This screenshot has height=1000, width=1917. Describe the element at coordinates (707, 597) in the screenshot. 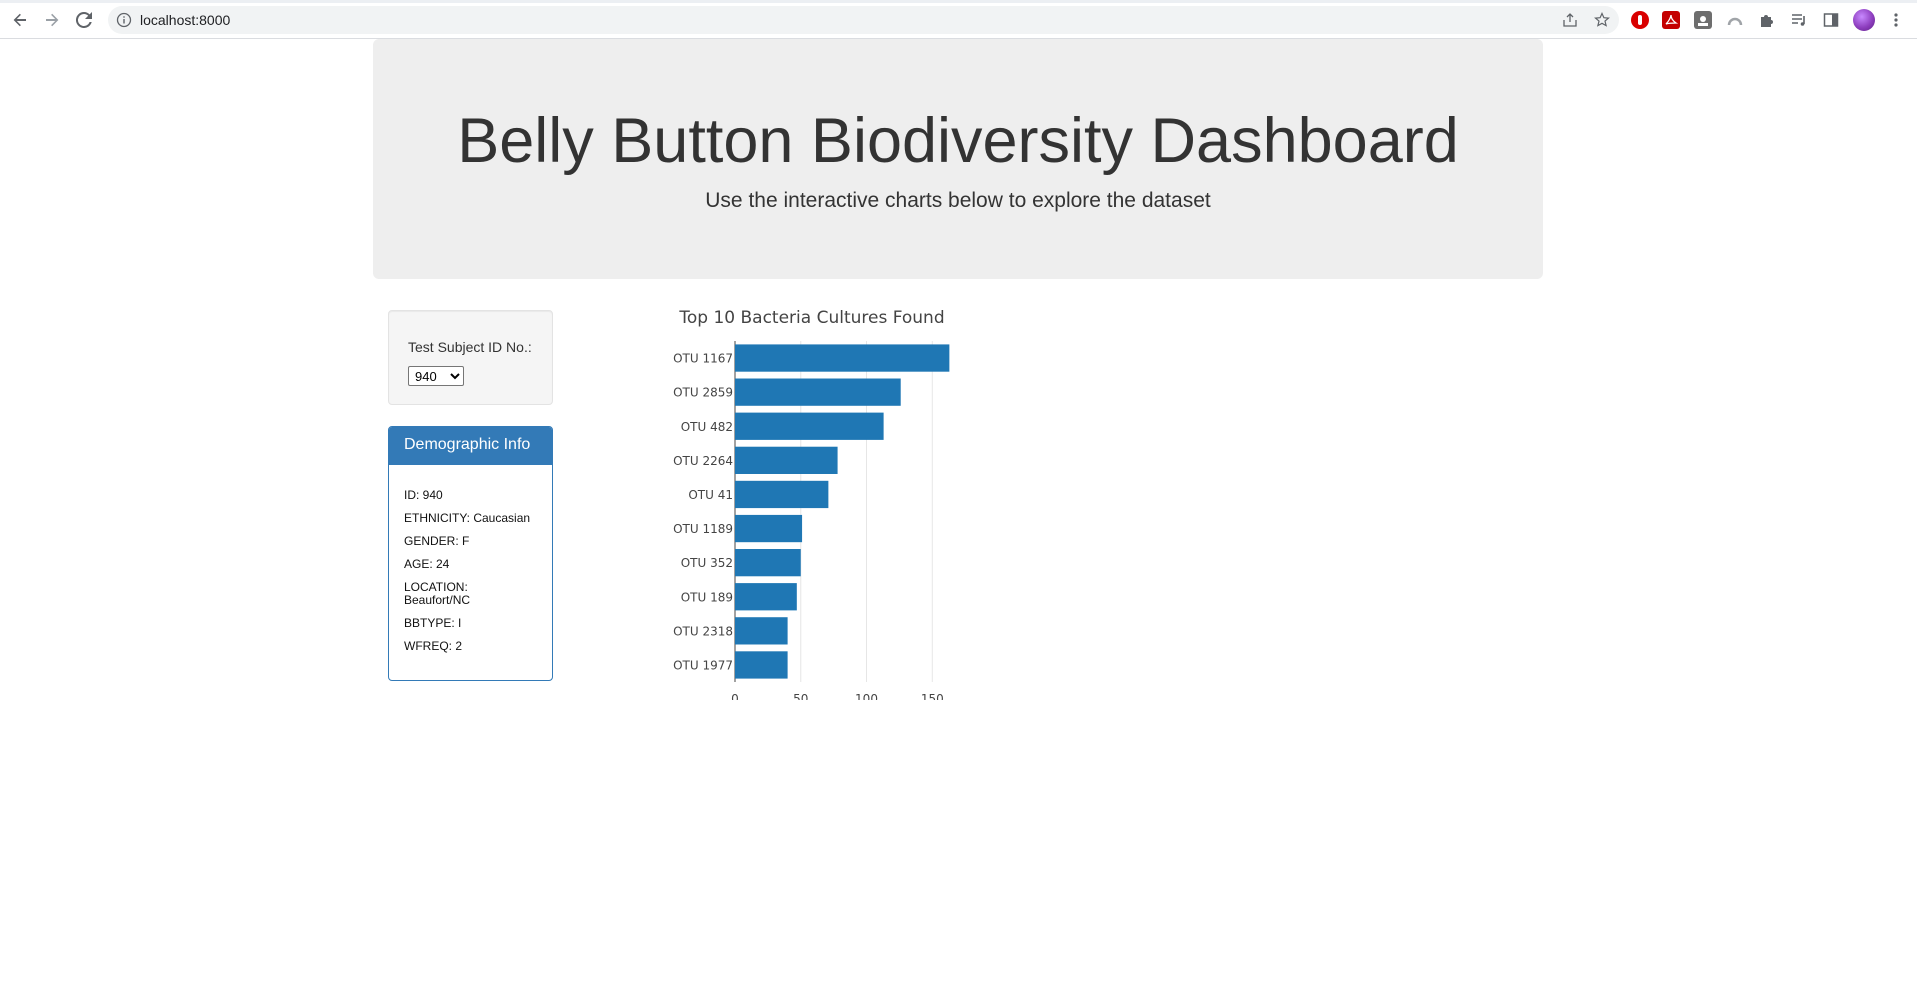

I see `y-tick-label: OTU 189` at that location.